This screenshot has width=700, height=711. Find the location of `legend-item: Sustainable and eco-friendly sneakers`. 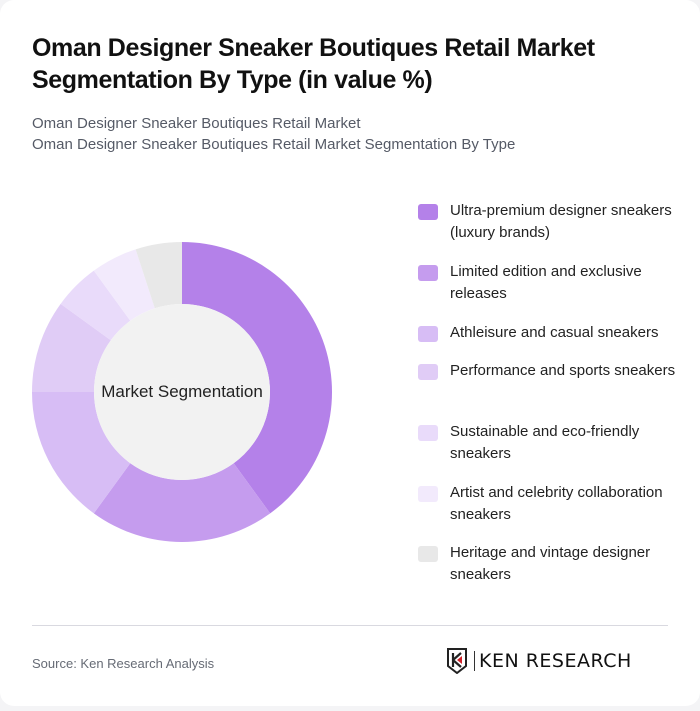

legend-item: Sustainable and eco-friendly sneakers is located at coordinates (548, 443).